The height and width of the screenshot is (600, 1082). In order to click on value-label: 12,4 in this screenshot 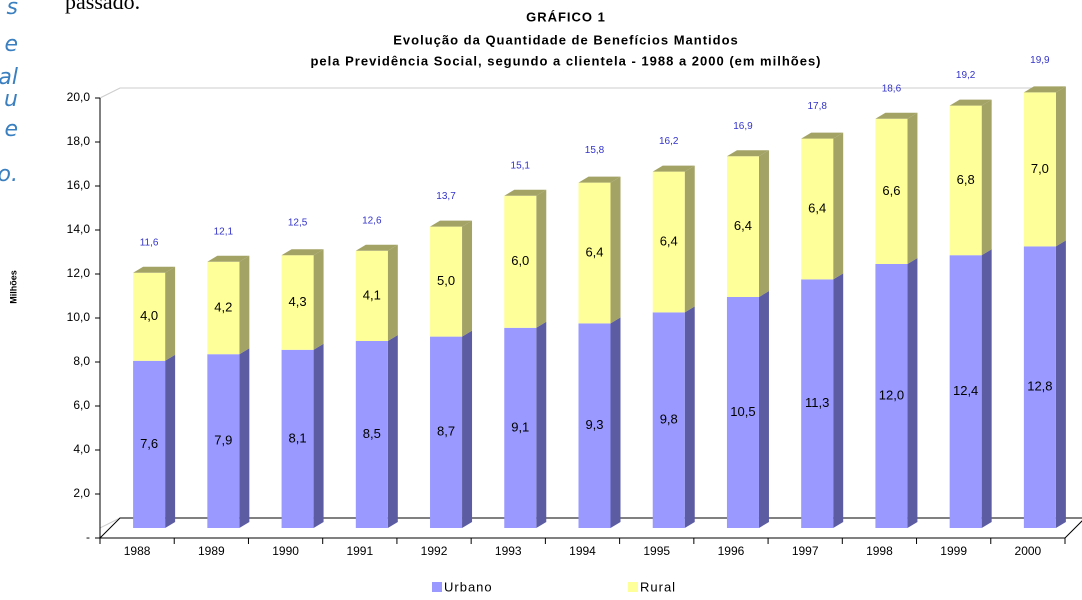, I will do `click(965, 390)`.